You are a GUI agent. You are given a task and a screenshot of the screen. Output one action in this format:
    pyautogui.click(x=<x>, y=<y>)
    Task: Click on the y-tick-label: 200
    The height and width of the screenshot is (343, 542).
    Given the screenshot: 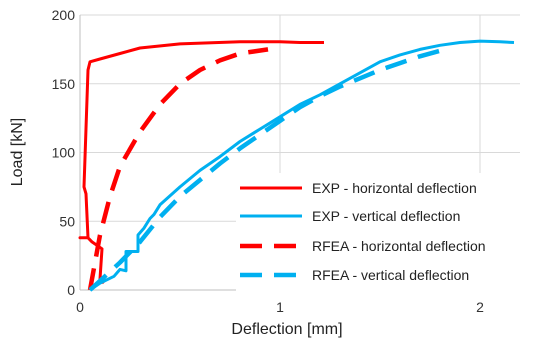 What is the action you would take?
    pyautogui.click(x=64, y=15)
    